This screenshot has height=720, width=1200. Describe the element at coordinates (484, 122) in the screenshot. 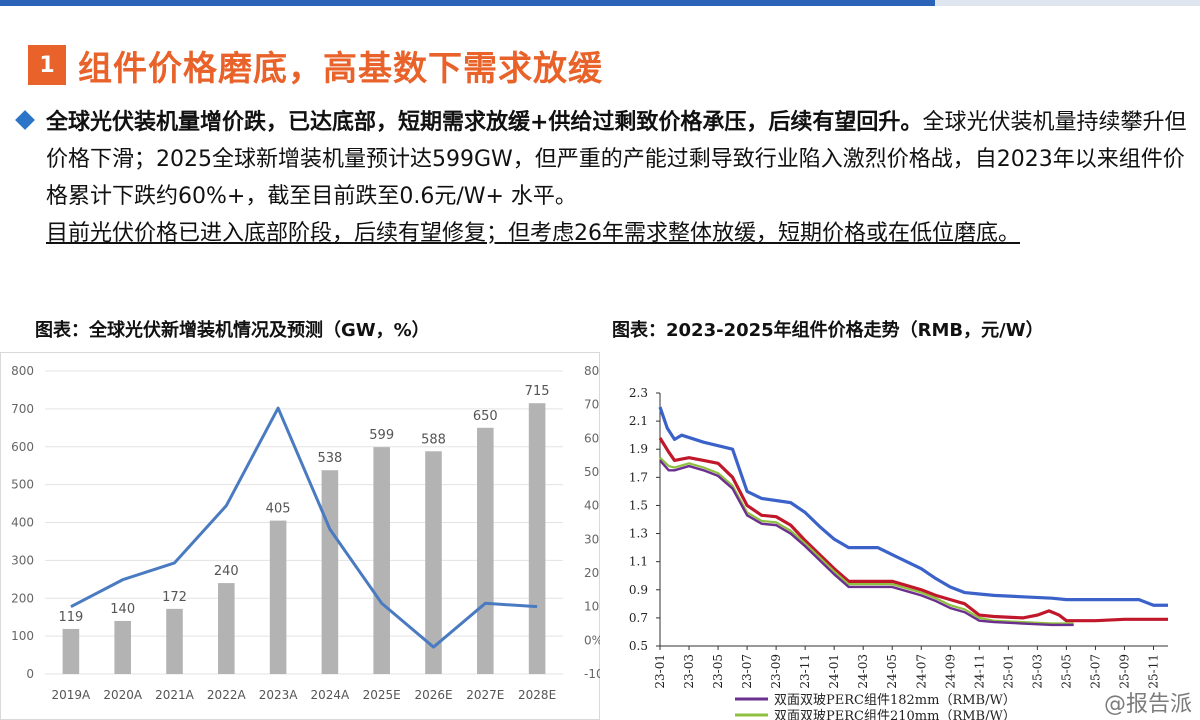

I see `paragraph-lead: 全球光伏装机量增价跌，已达底部，短期需求放缓+供给过剩致价格承压，后续有望回升。` at that location.